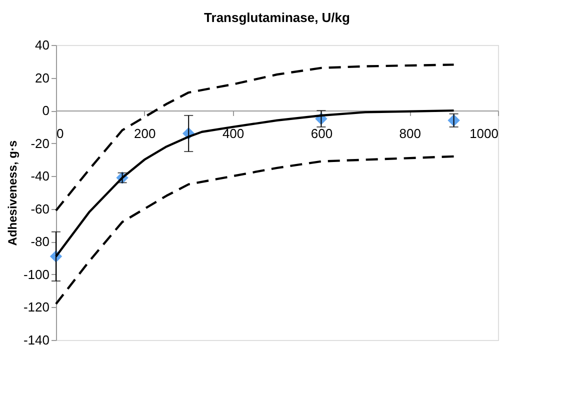 The height and width of the screenshot is (400, 587). What do you see at coordinates (36, 307) in the screenshot?
I see `y-tick-label: -120` at bounding box center [36, 307].